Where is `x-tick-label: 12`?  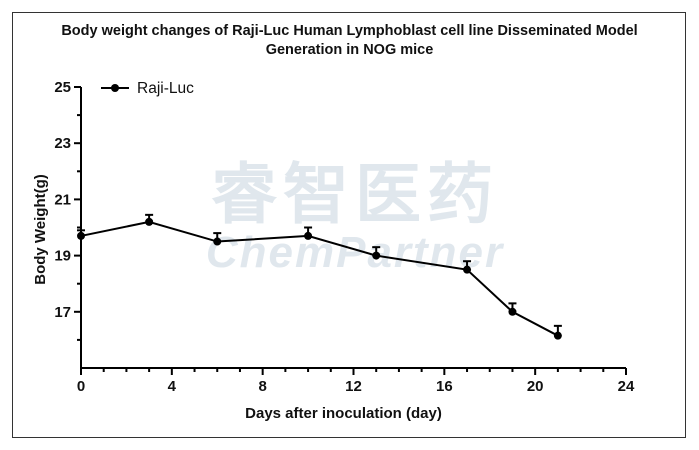
x-tick-label: 12 is located at coordinates (353, 386).